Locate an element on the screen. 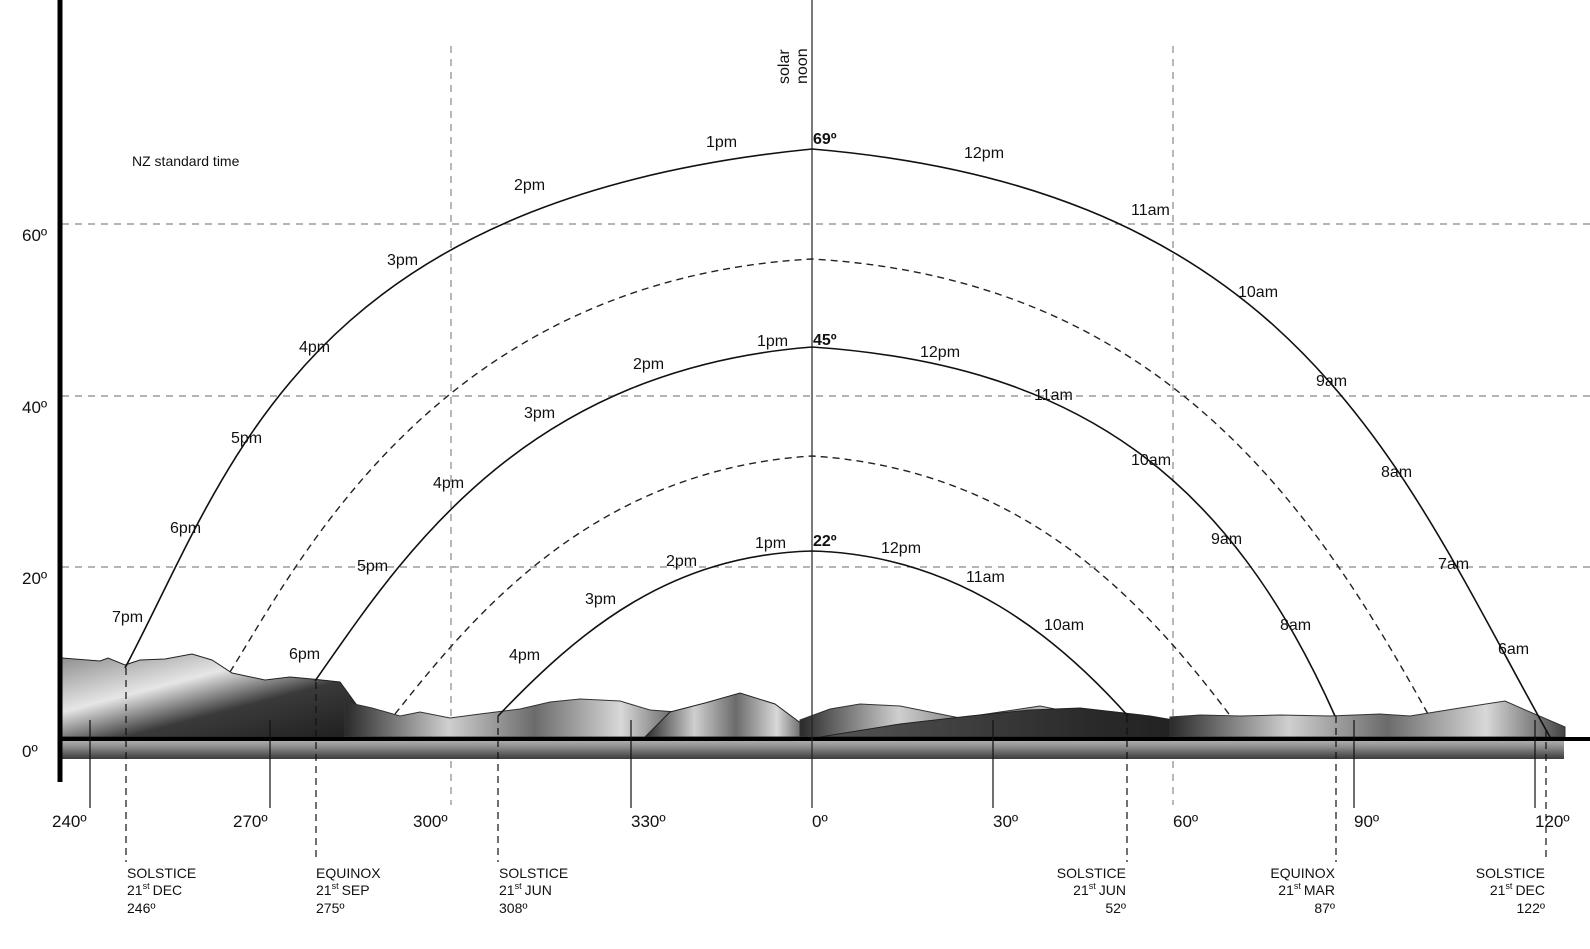  landscape-horizon is located at coordinates (813, 706).